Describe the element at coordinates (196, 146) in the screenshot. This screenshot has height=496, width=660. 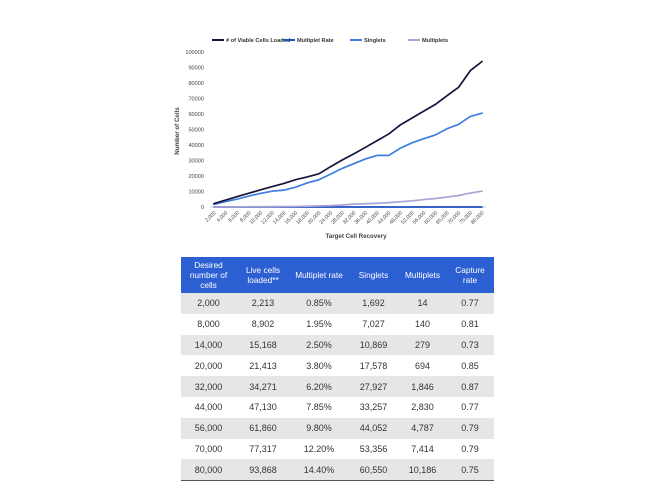
I see `y-tick-label: 40000` at that location.